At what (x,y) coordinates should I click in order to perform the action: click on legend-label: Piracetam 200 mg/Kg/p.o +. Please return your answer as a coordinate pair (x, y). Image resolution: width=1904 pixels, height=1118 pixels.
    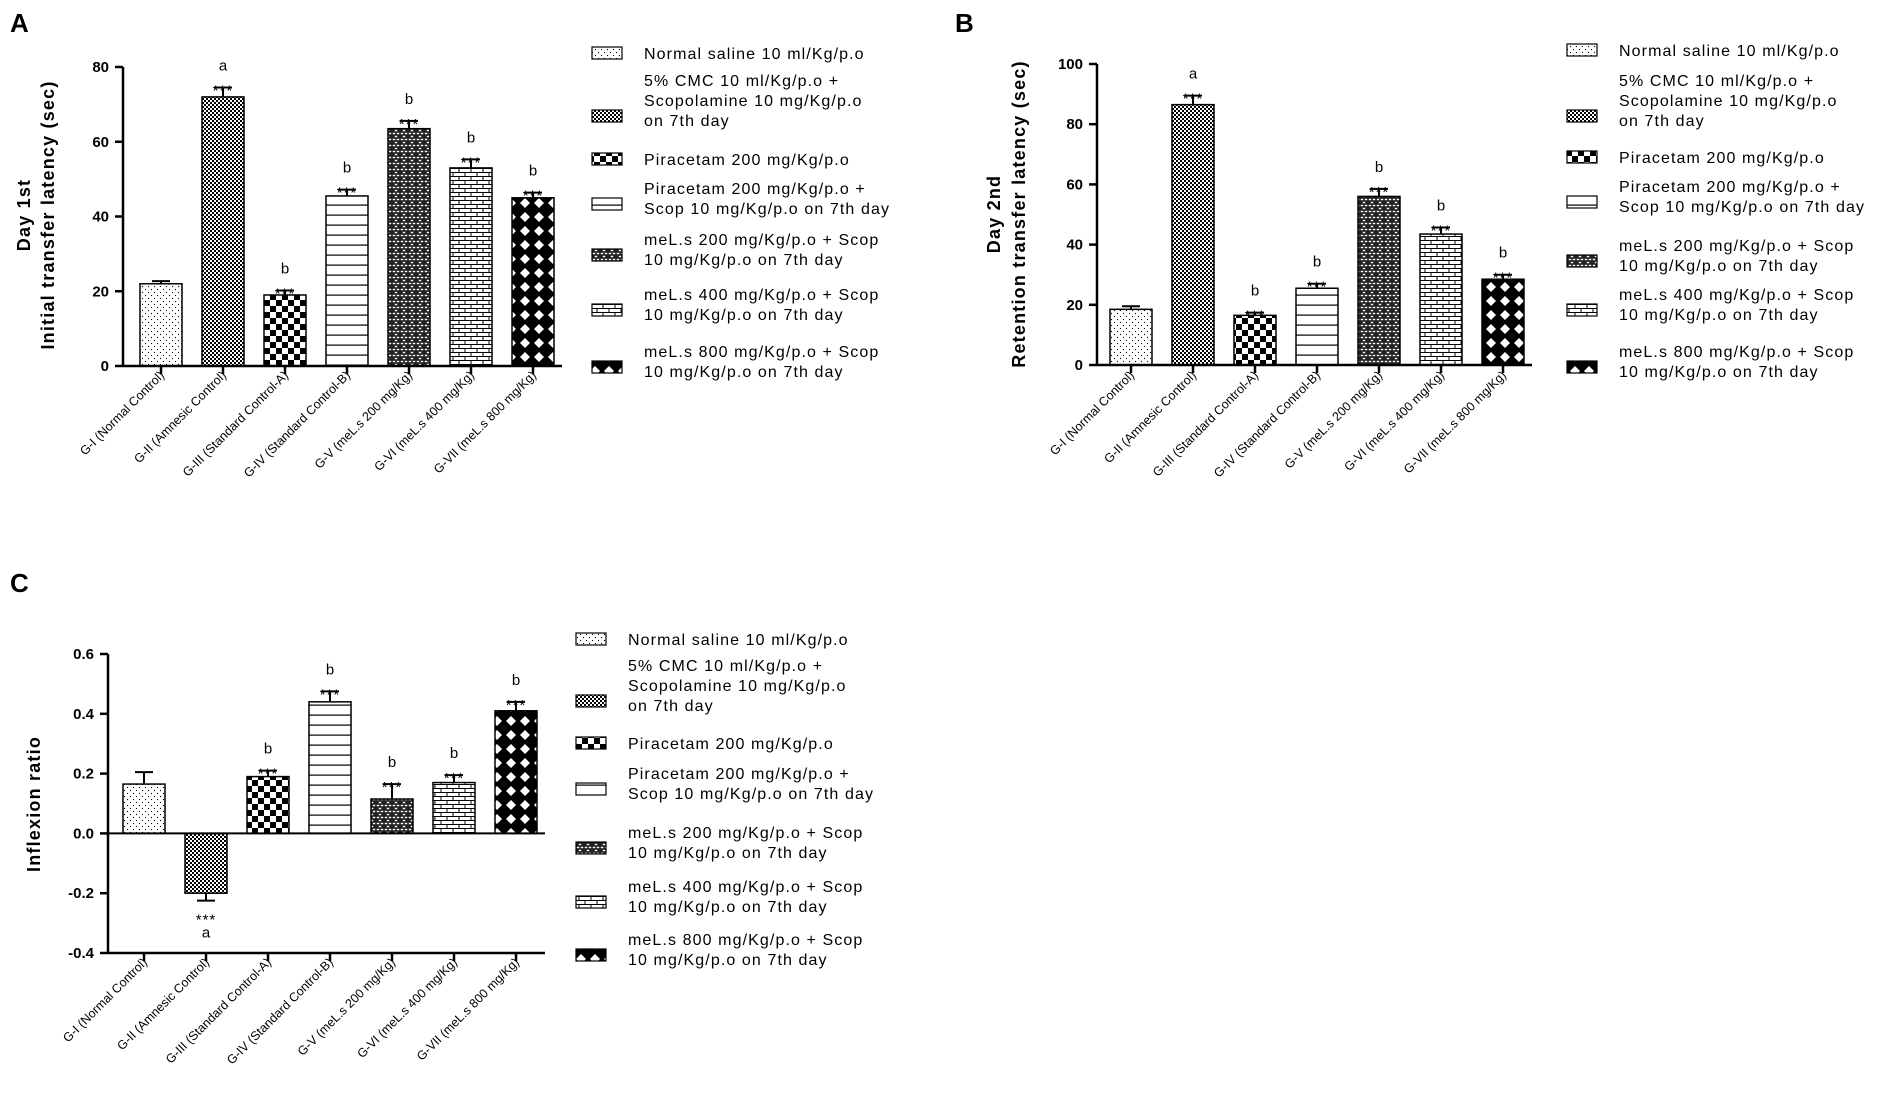
    Looking at the image, I should click on (755, 189).